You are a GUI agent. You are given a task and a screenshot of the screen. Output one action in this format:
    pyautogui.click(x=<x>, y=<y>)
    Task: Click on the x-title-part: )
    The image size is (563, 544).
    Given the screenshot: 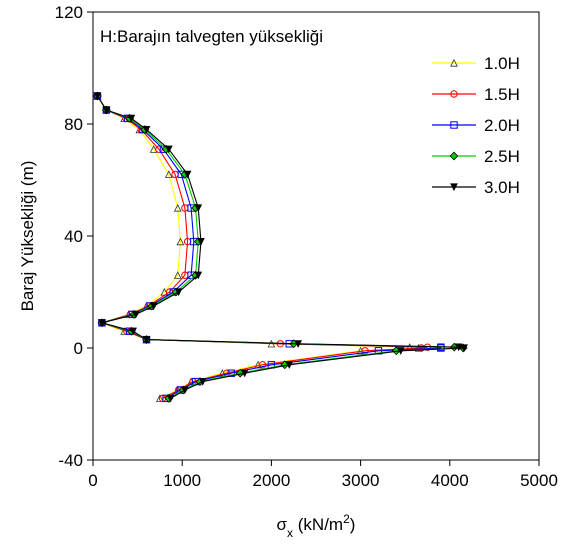 What is the action you would take?
    pyautogui.click(x=353, y=524)
    